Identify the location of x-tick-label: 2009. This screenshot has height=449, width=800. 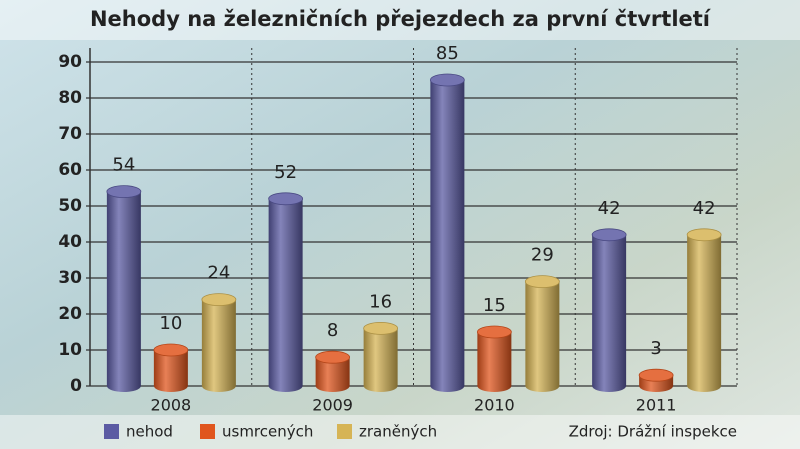
(332, 405).